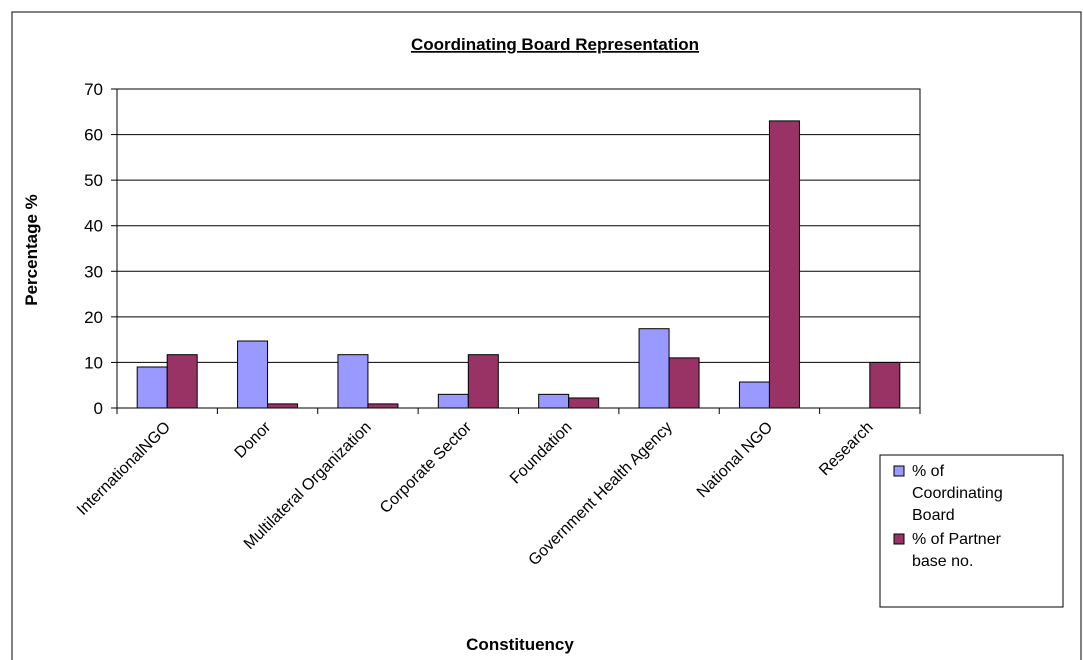 The width and height of the screenshot is (1083, 660). Describe the element at coordinates (98, 408) in the screenshot. I see `y-tick-label: 0` at that location.